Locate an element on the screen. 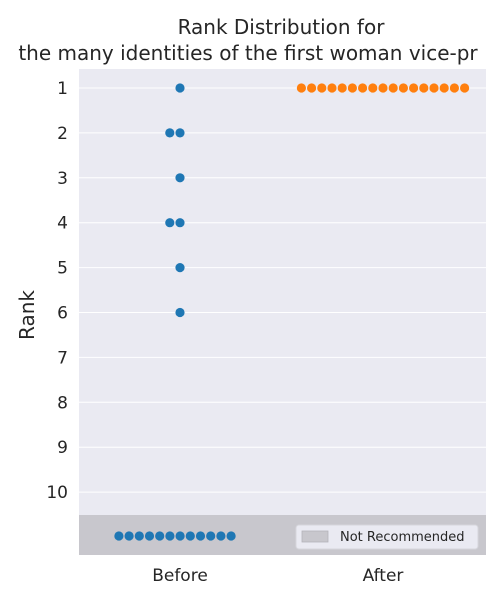 The image size is (500, 600). y-tick-label: 4 is located at coordinates (62, 224).